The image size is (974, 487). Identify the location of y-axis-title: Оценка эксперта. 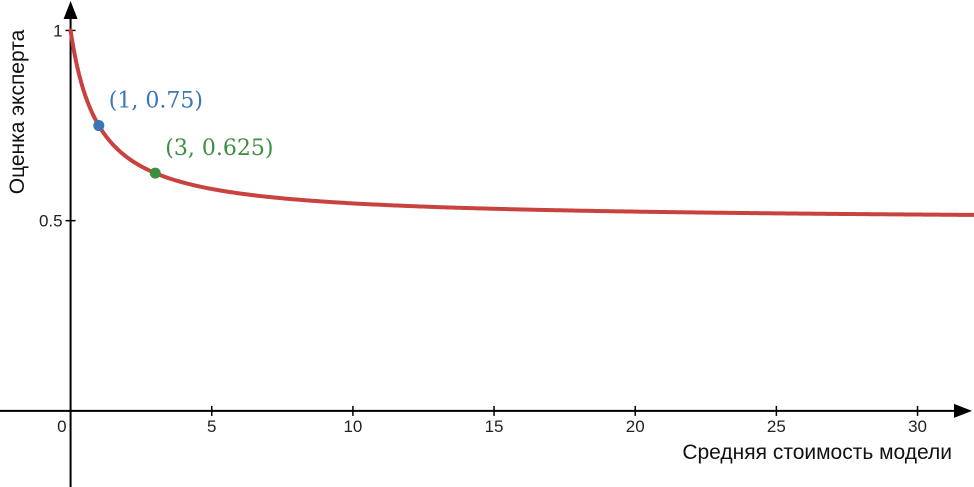
(17, 111).